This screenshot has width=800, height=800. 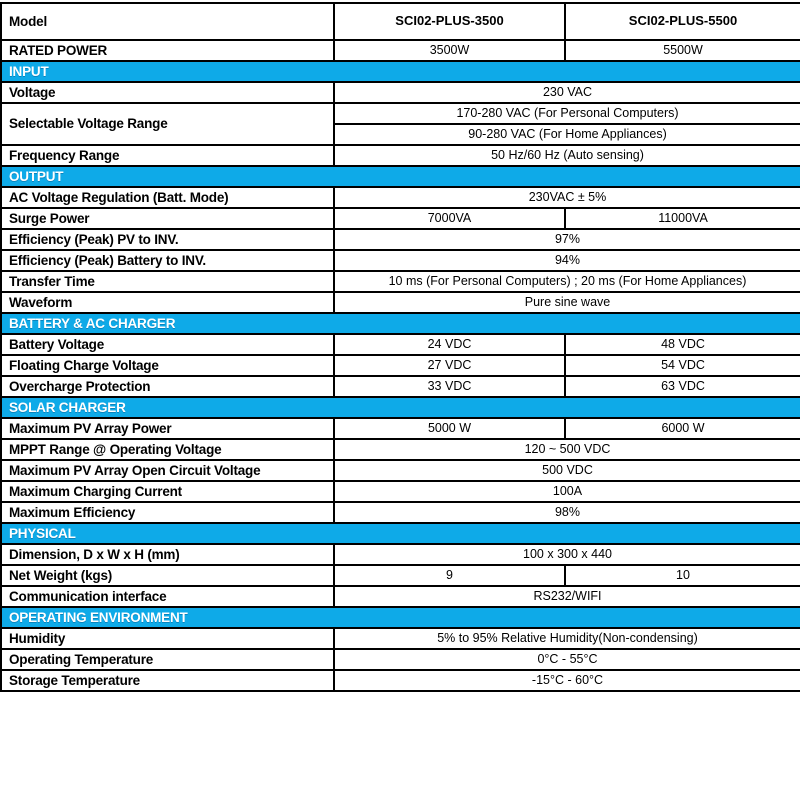 I want to click on section-title-physical: PHYSICAL, so click(x=400, y=533).